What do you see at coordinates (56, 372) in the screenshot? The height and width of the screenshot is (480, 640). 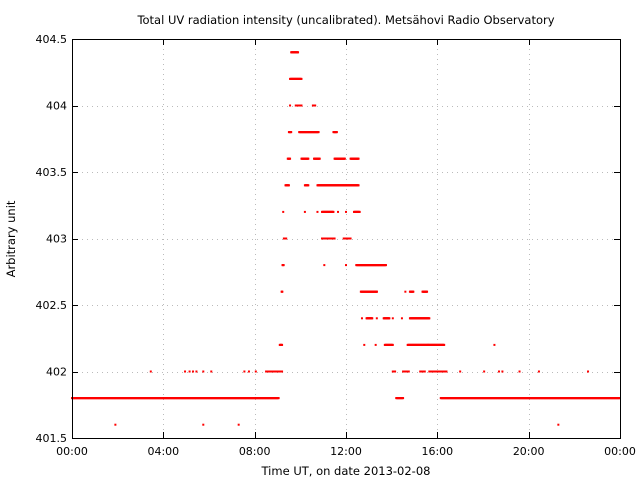 I see `y-tick-label: 402` at bounding box center [56, 372].